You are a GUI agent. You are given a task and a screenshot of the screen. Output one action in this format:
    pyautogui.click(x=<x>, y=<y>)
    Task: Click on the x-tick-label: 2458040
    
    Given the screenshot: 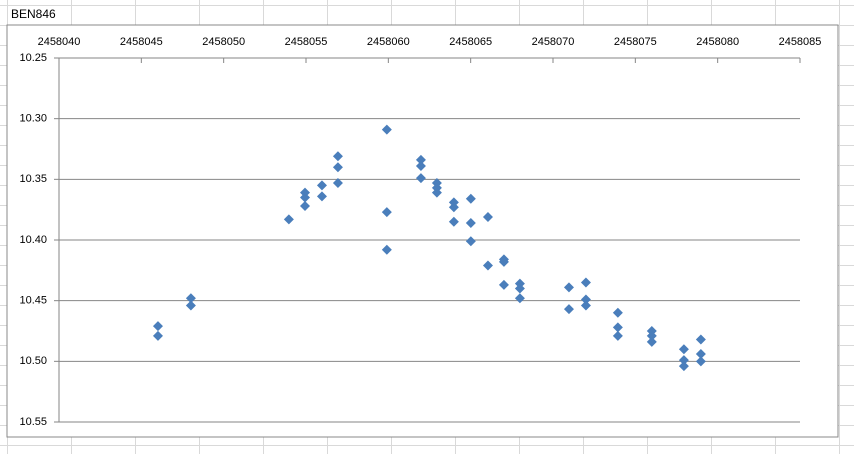 What is the action you would take?
    pyautogui.click(x=59, y=42)
    